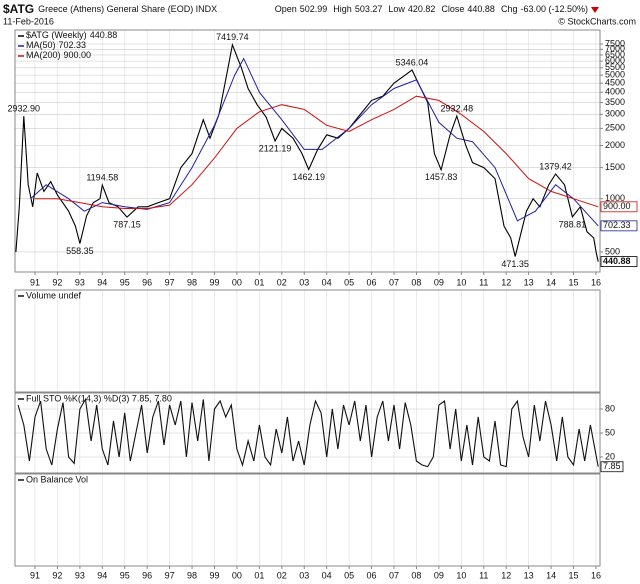 The width and height of the screenshot is (640, 584). Describe the element at coordinates (551, 575) in the screenshot. I see `x-tick-label: 14` at that location.